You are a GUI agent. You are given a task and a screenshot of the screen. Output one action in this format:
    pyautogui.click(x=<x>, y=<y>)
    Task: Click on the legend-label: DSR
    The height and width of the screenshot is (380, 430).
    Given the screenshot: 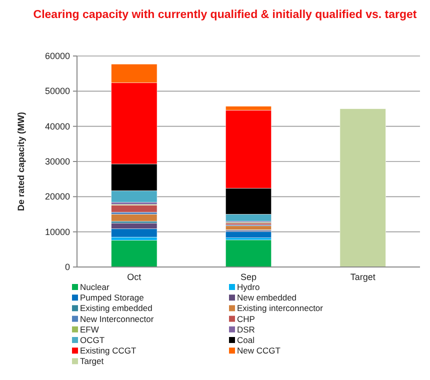 What is the action you would take?
    pyautogui.click(x=246, y=329)
    